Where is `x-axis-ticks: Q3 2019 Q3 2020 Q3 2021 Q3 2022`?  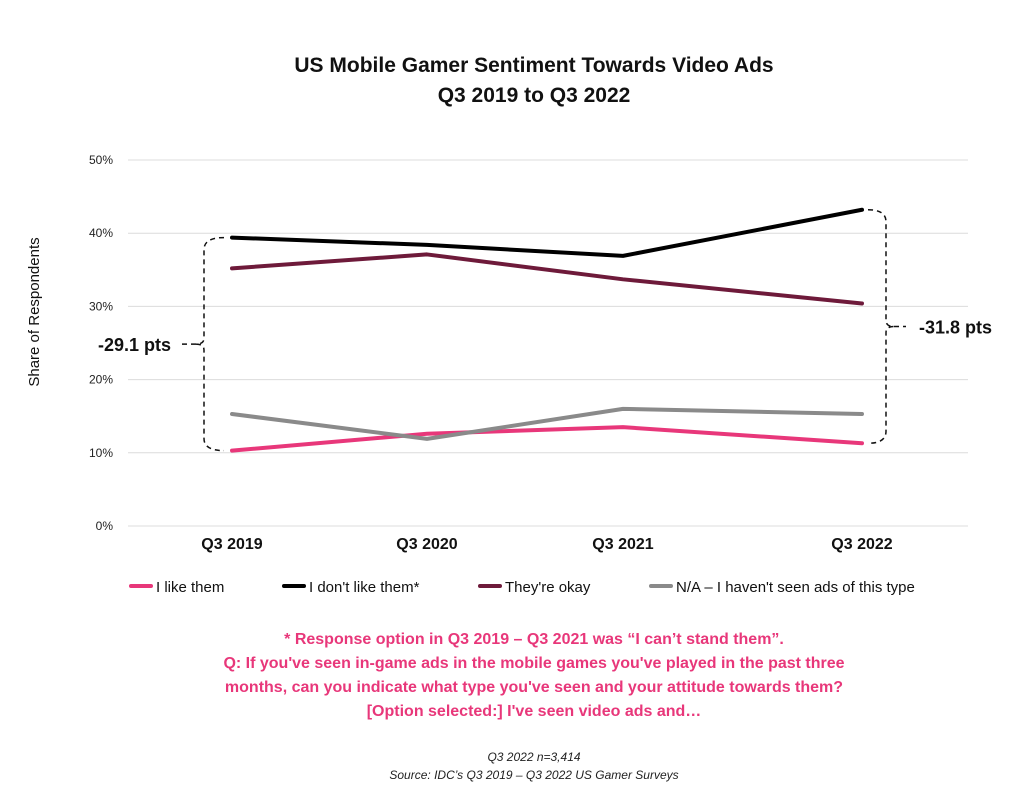 x-axis-ticks: Q3 2019 Q3 2020 Q3 2021 Q3 2022 is located at coordinates (546, 544).